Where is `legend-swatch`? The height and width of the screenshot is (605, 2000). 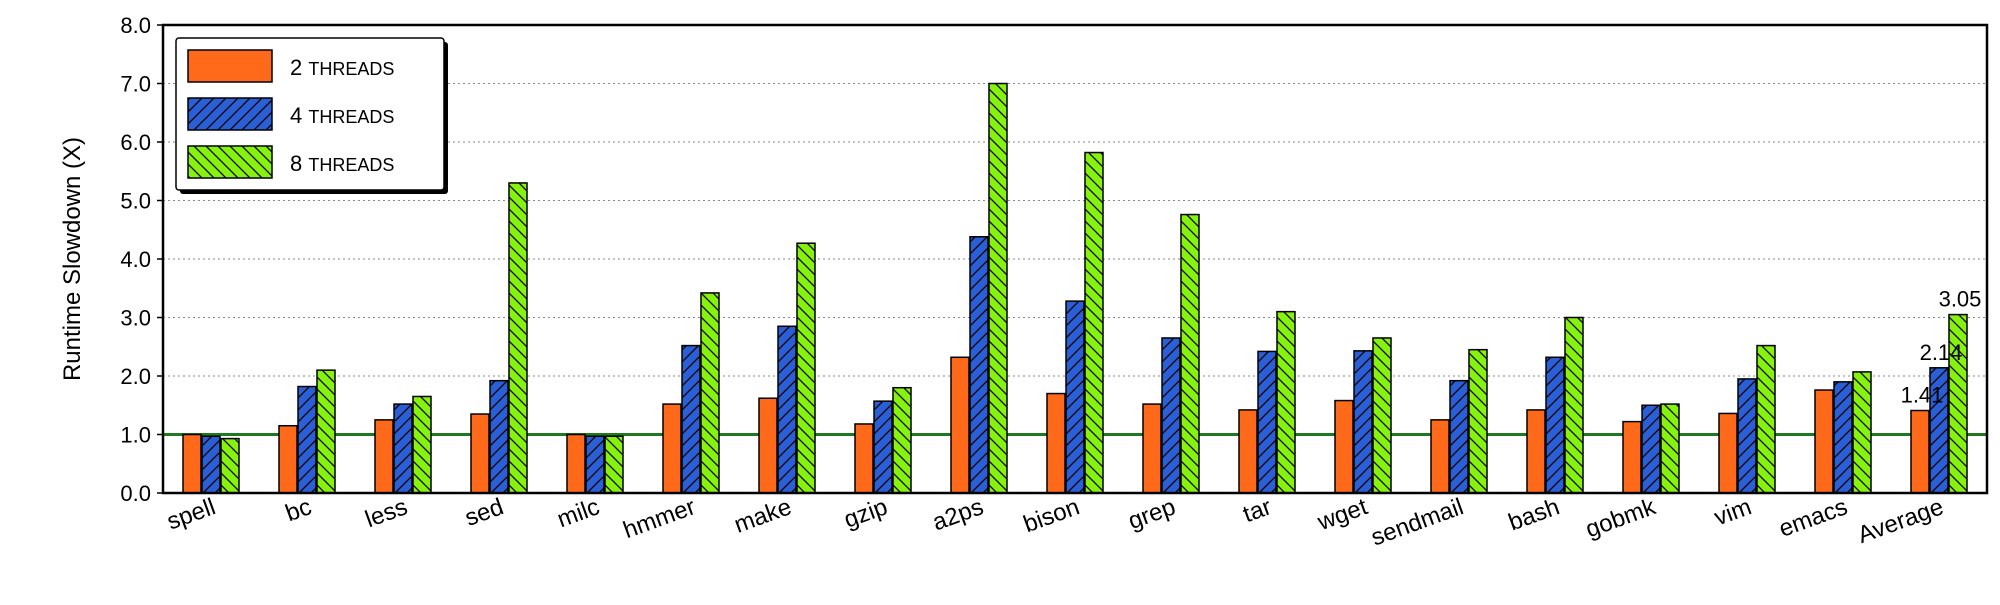
legend-swatch is located at coordinates (230, 66).